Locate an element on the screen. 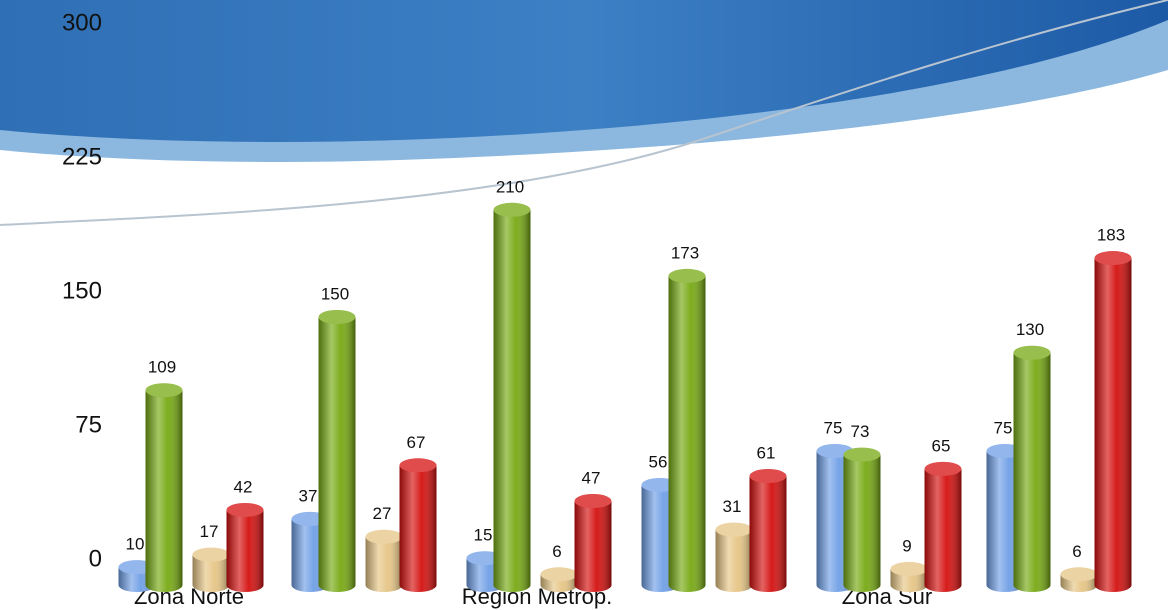 The image size is (1168, 610). y-tick-label: 0 is located at coordinates (95, 558).